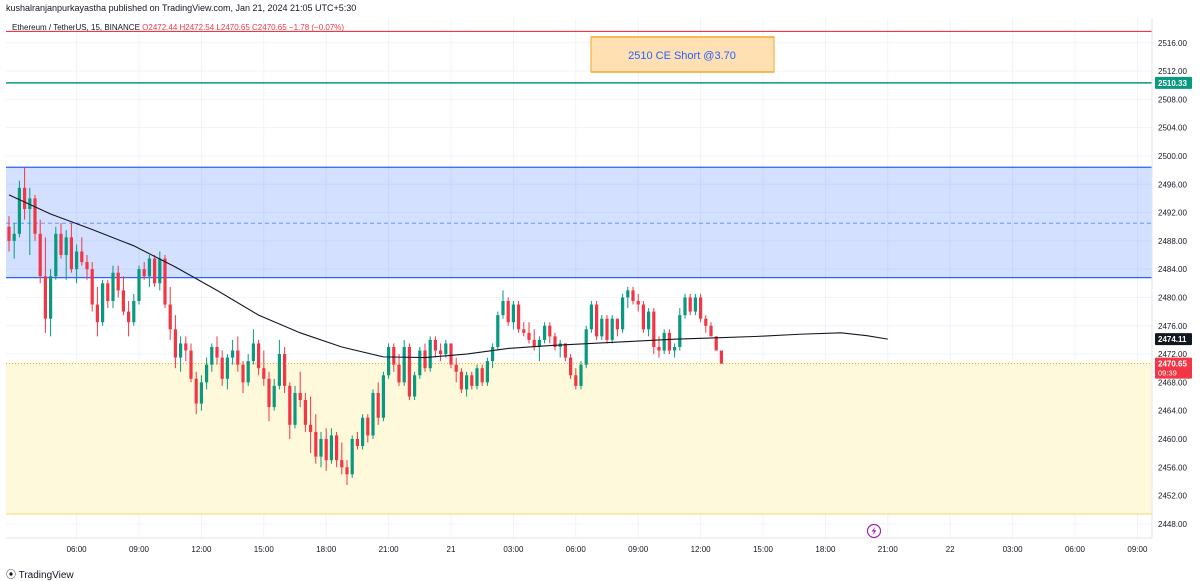  I want to click on time-tick-label: 22, so click(950, 549).